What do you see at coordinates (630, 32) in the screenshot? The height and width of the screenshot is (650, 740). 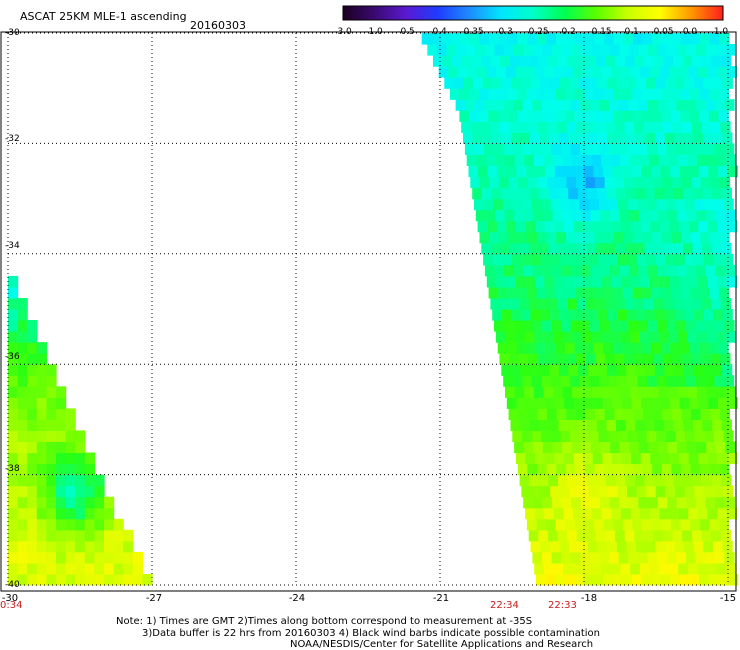 I see `colorbar-label: -0.1` at bounding box center [630, 32].